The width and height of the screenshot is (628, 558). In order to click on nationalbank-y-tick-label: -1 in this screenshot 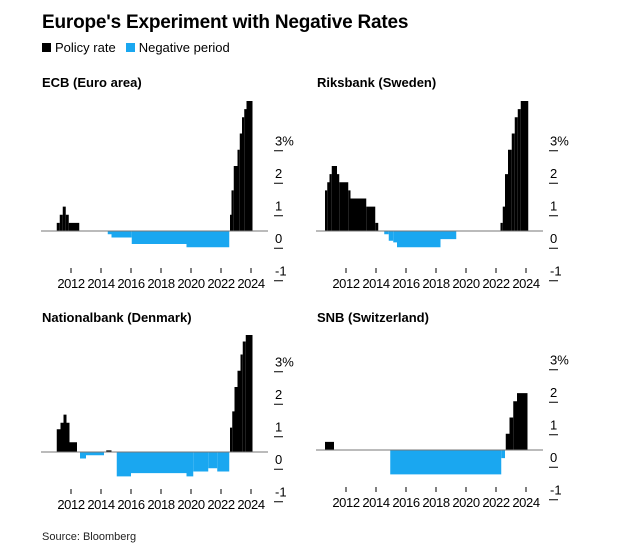, I will do `click(281, 491)`.